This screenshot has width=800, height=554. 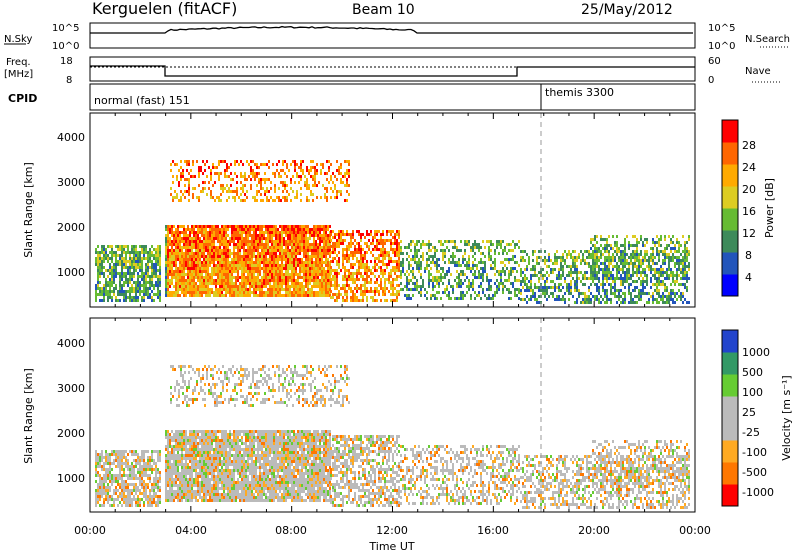 What do you see at coordinates (749, 412) in the screenshot?
I see `vel-cb-25: 25` at bounding box center [749, 412].